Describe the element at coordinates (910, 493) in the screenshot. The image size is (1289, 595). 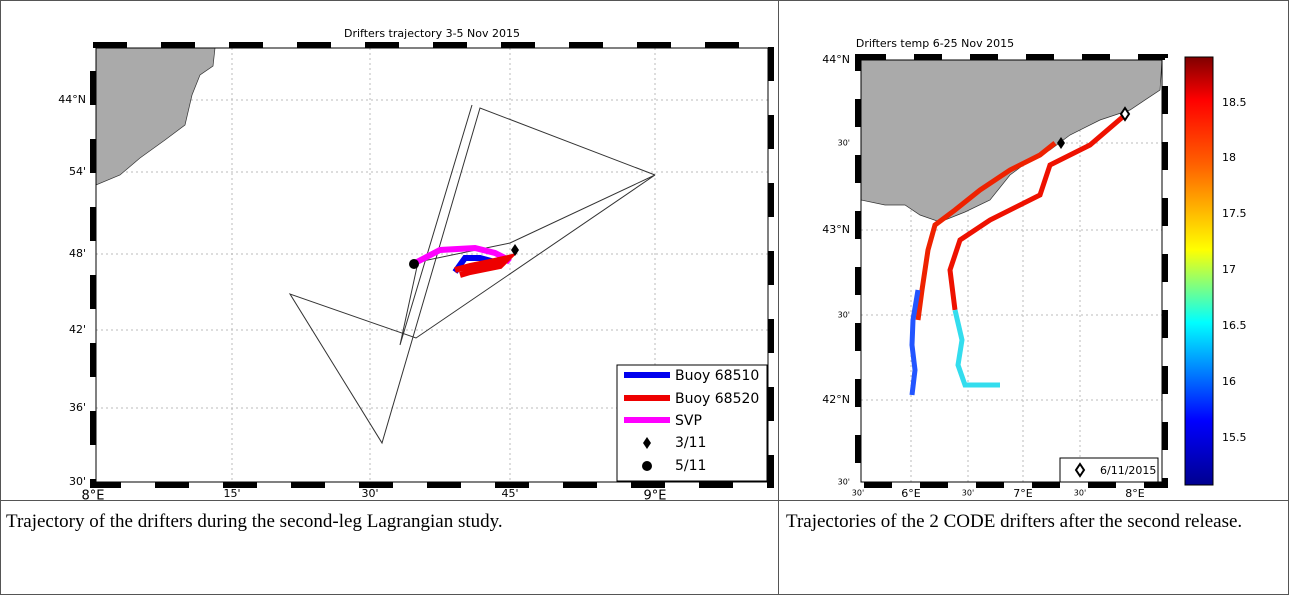
I see `x-label: 6°E` at that location.